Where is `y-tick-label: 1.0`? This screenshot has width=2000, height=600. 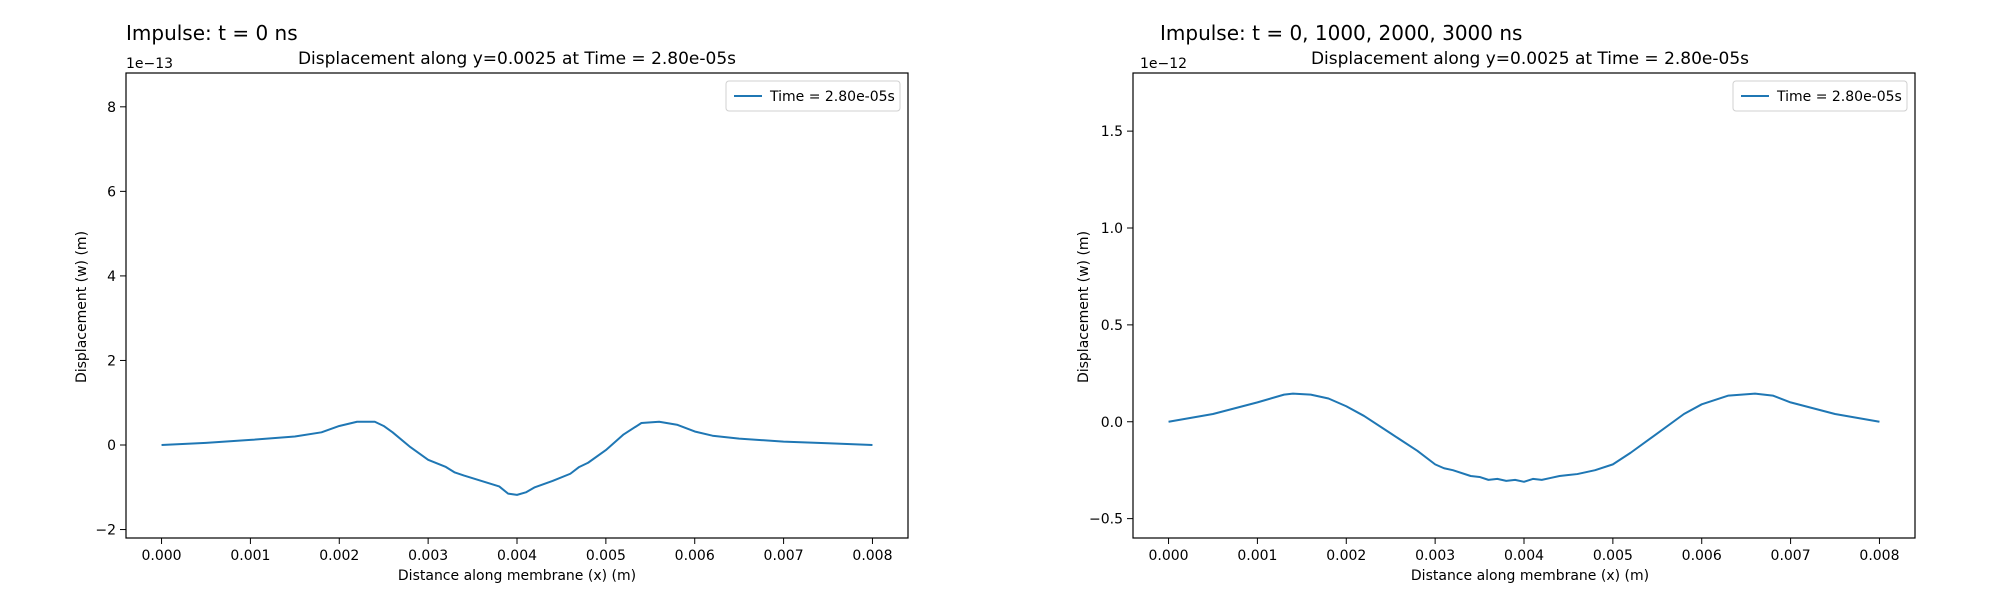
y-tick-label: 1.0 is located at coordinates (1112, 229).